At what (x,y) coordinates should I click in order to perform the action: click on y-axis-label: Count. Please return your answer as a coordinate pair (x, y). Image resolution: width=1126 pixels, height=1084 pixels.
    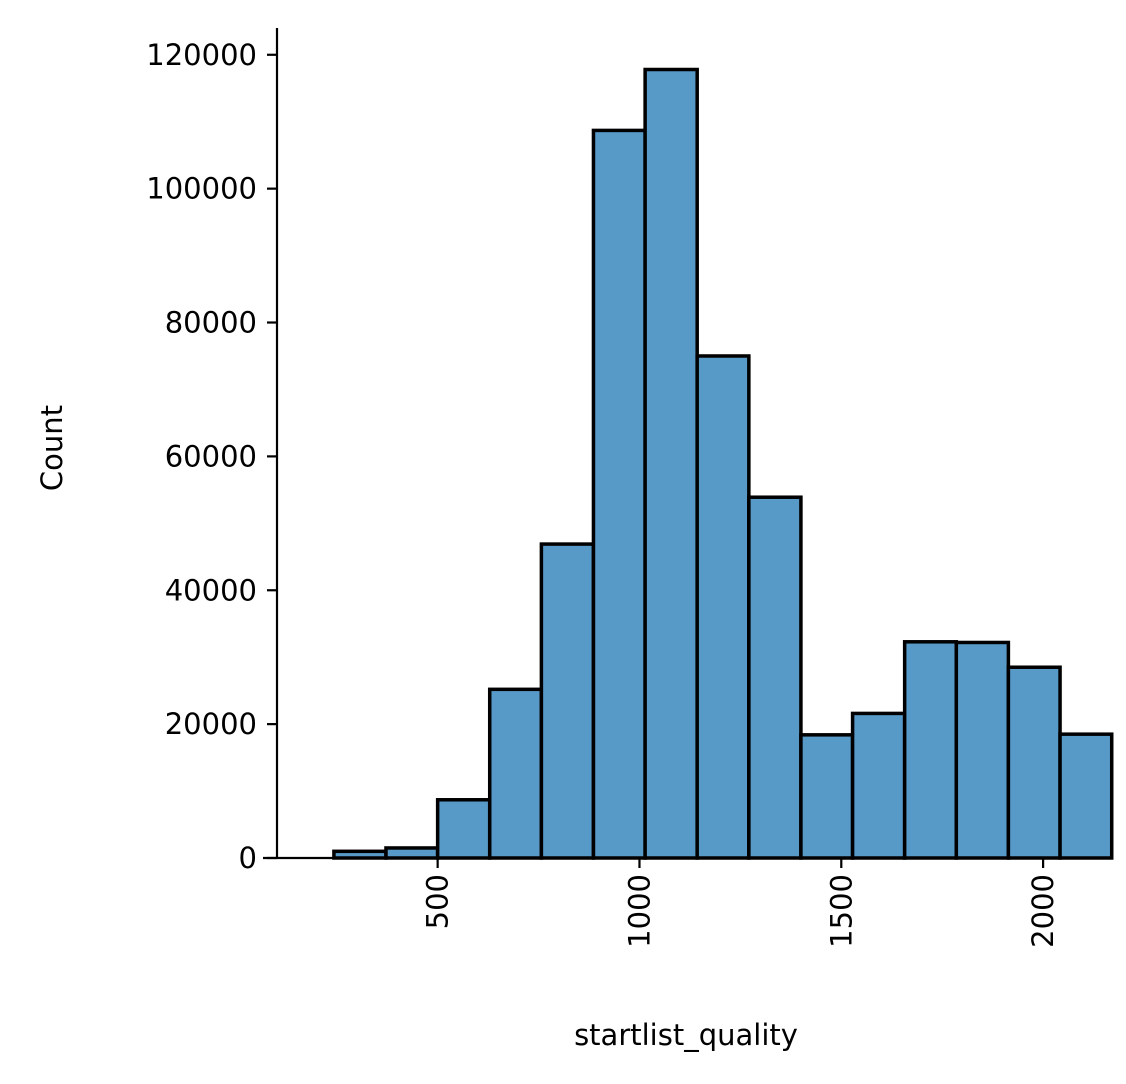
    Looking at the image, I should click on (52, 448).